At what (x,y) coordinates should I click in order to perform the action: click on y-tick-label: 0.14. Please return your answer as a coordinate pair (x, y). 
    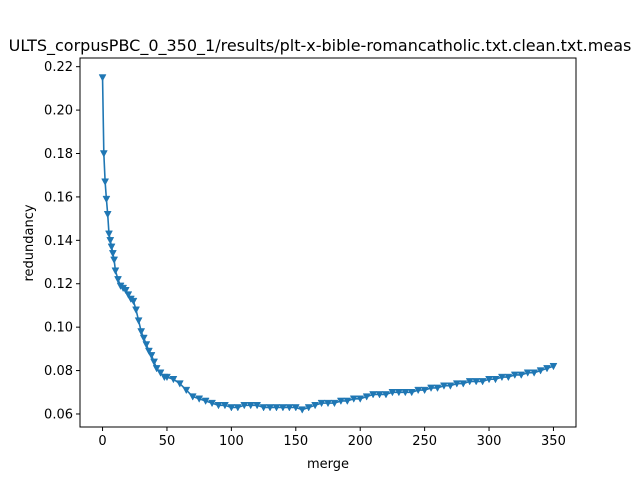
    Looking at the image, I should click on (58, 241).